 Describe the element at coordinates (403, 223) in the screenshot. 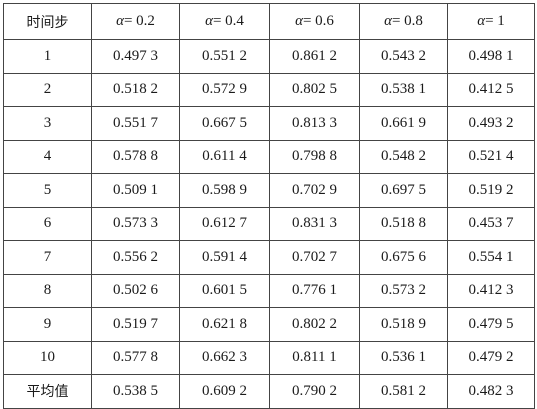

I see `value-cell: 0.518 8` at that location.